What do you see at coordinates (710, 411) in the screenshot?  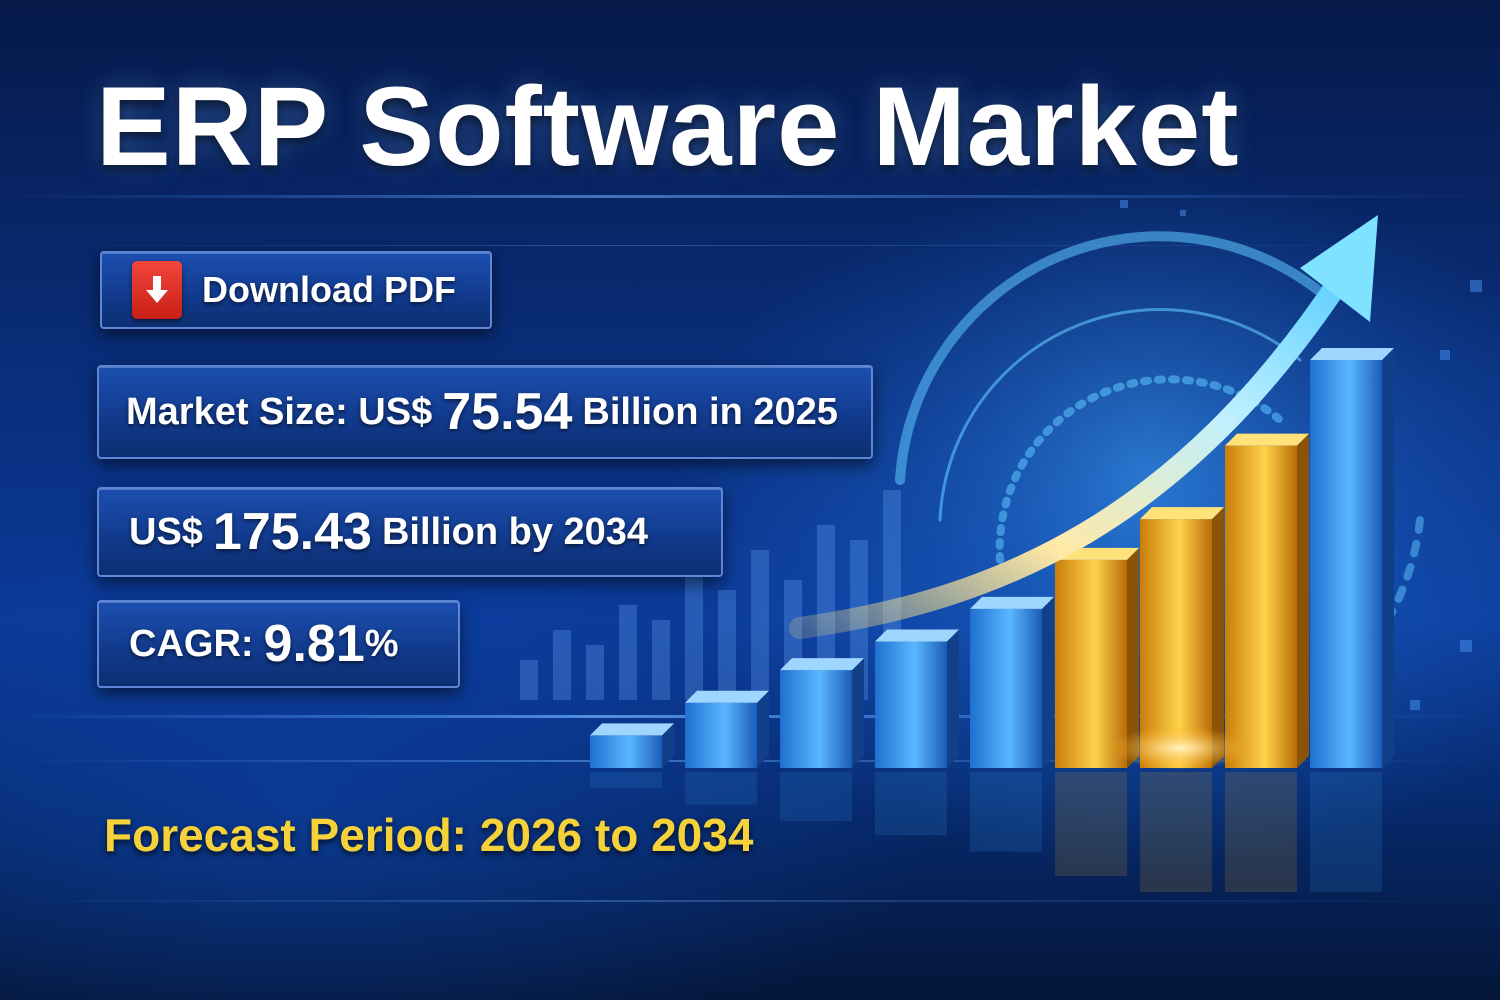 I see `market-size-suffix: Billion in 2025` at bounding box center [710, 411].